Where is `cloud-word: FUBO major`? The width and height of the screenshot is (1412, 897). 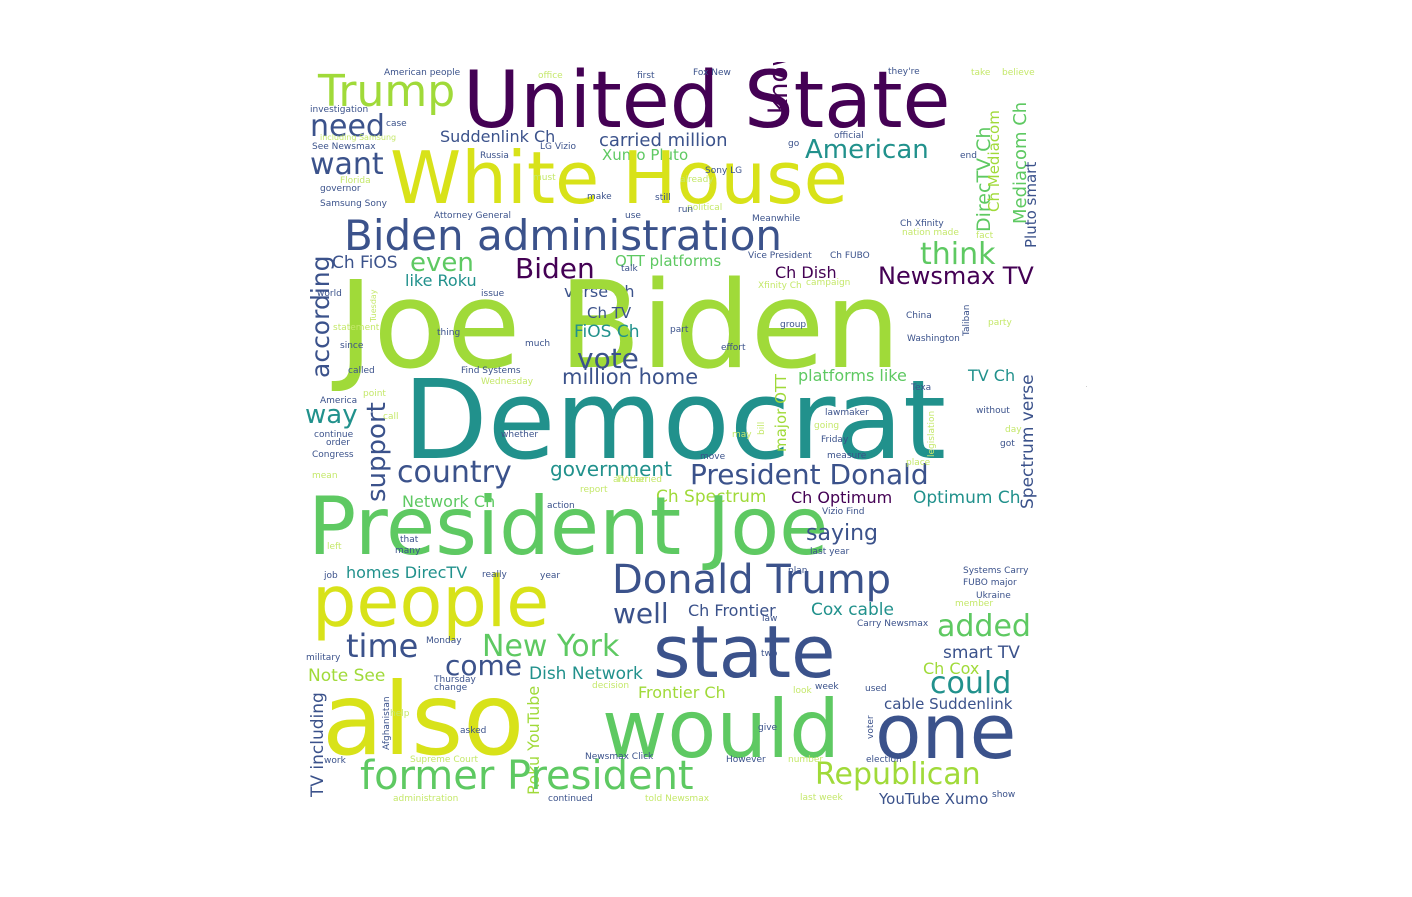 cloud-word: FUBO major is located at coordinates (990, 583).